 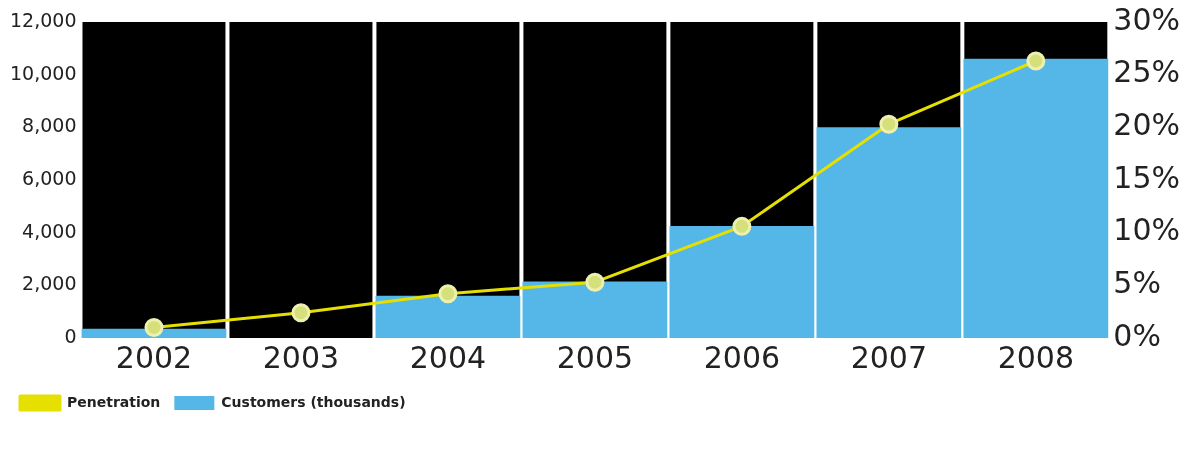 I want to click on legend-label: Customers (thousands), so click(x=313, y=401).